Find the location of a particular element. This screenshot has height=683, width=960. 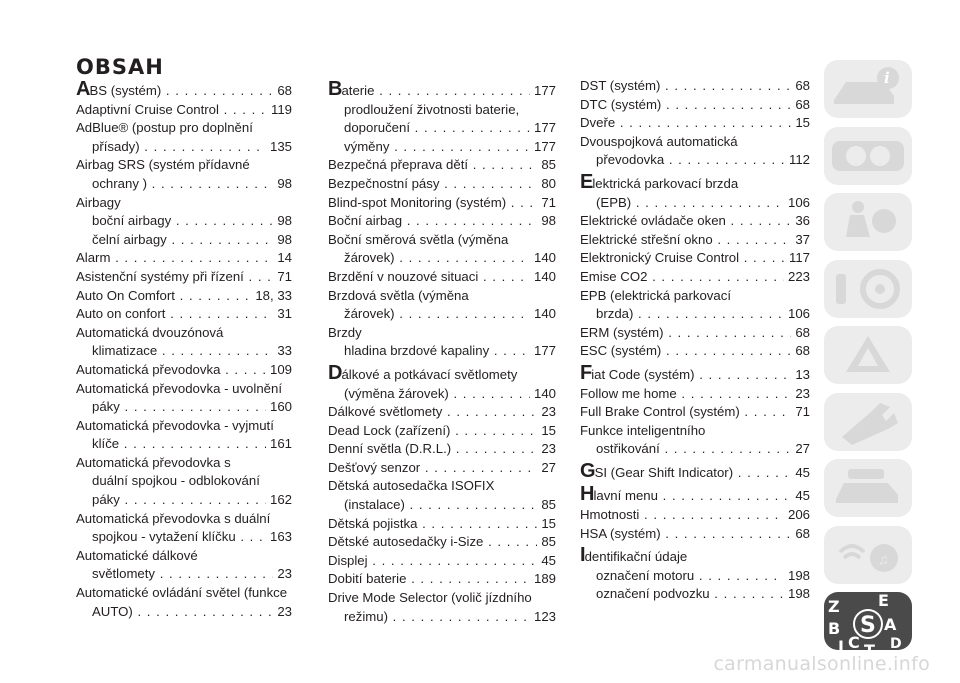

page-number: 85 is located at coordinates (548, 542).